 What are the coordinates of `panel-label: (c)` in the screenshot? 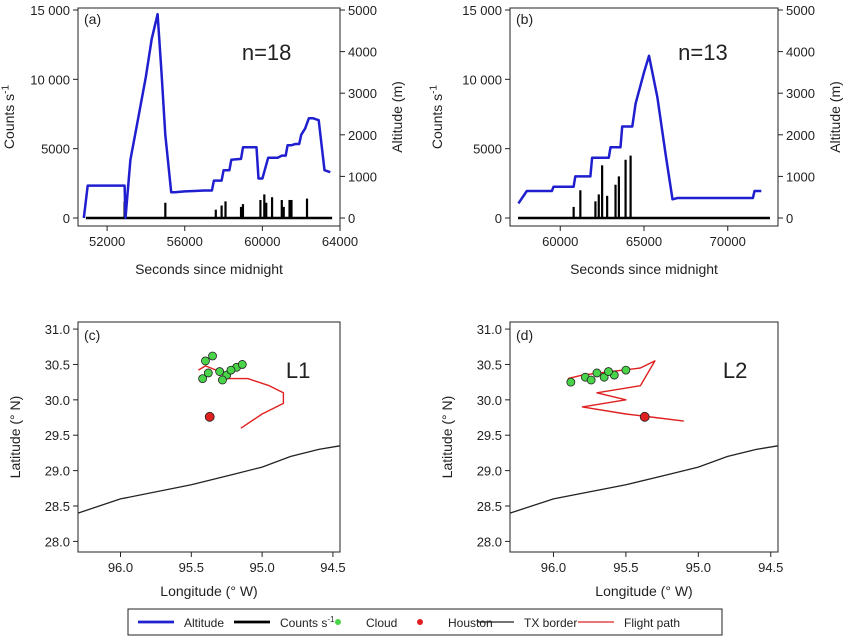 It's located at (92, 335).